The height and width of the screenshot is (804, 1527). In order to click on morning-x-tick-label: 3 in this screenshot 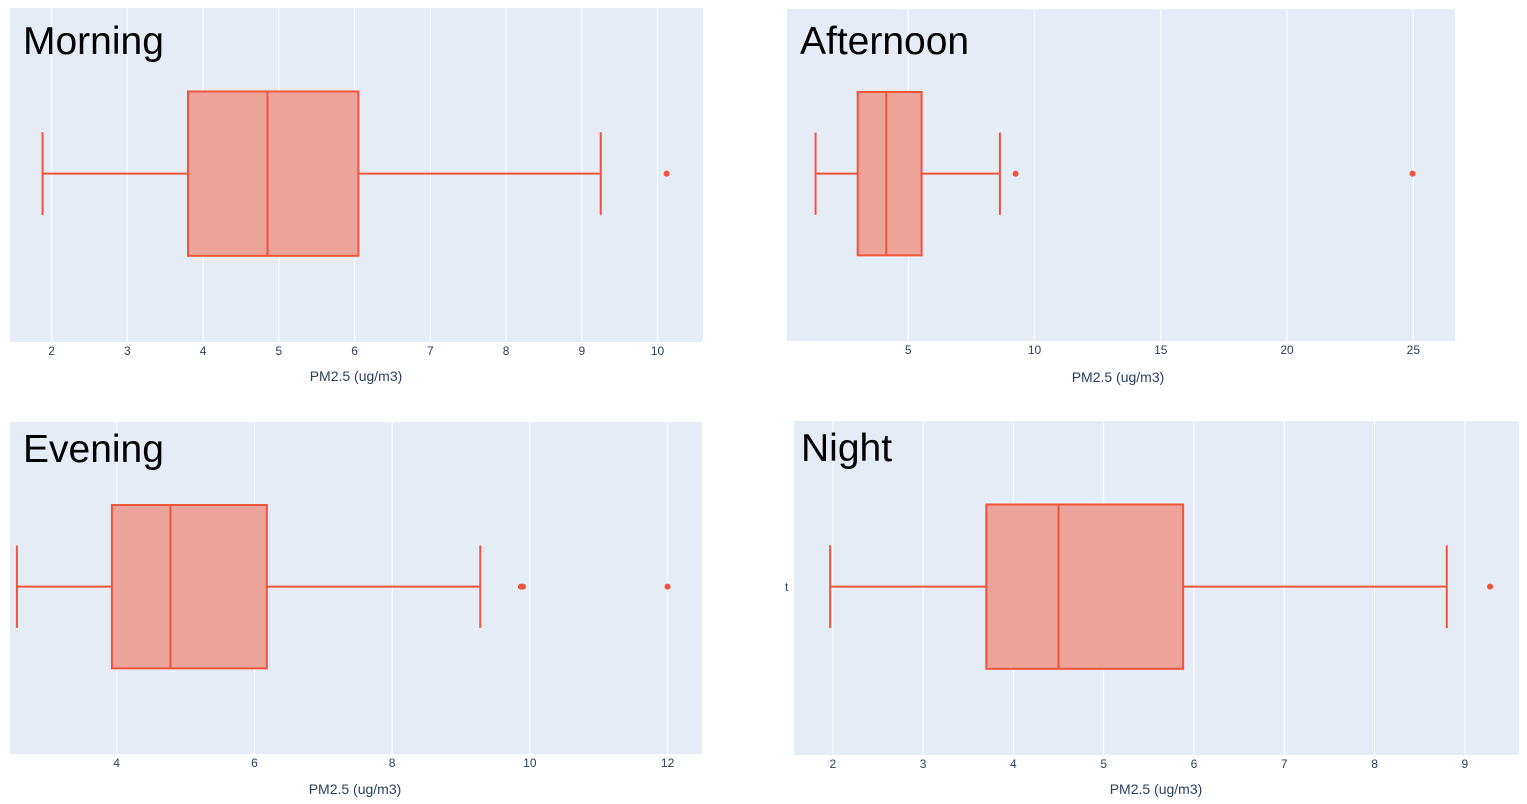, I will do `click(127, 351)`.